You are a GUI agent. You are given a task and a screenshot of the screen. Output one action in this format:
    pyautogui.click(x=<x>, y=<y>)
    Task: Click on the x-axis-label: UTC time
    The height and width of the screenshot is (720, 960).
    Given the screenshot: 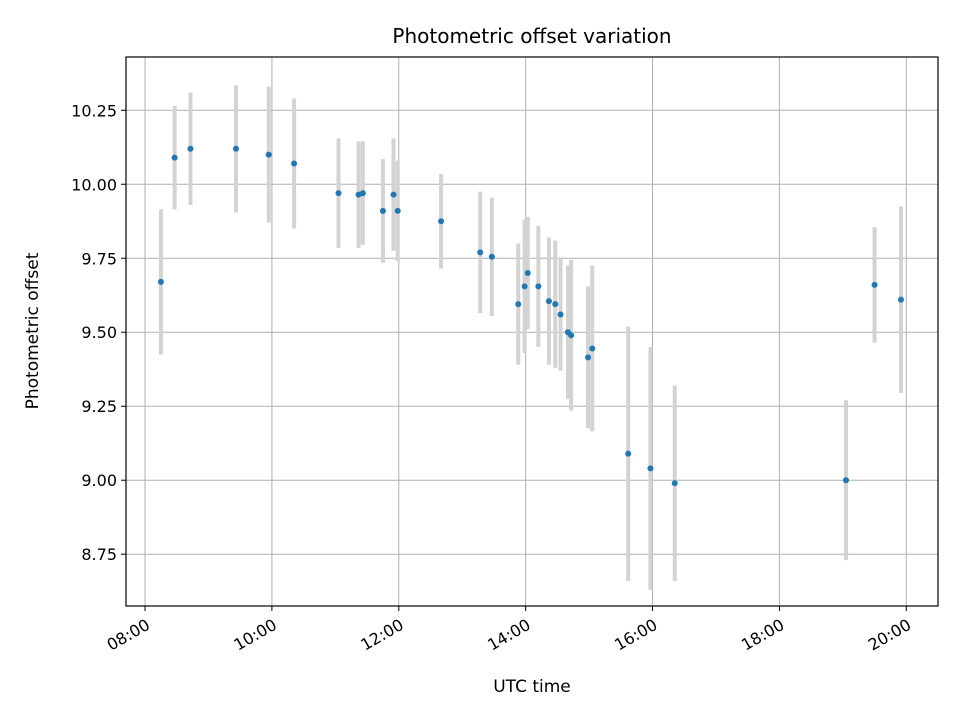 What is the action you would take?
    pyautogui.click(x=532, y=687)
    